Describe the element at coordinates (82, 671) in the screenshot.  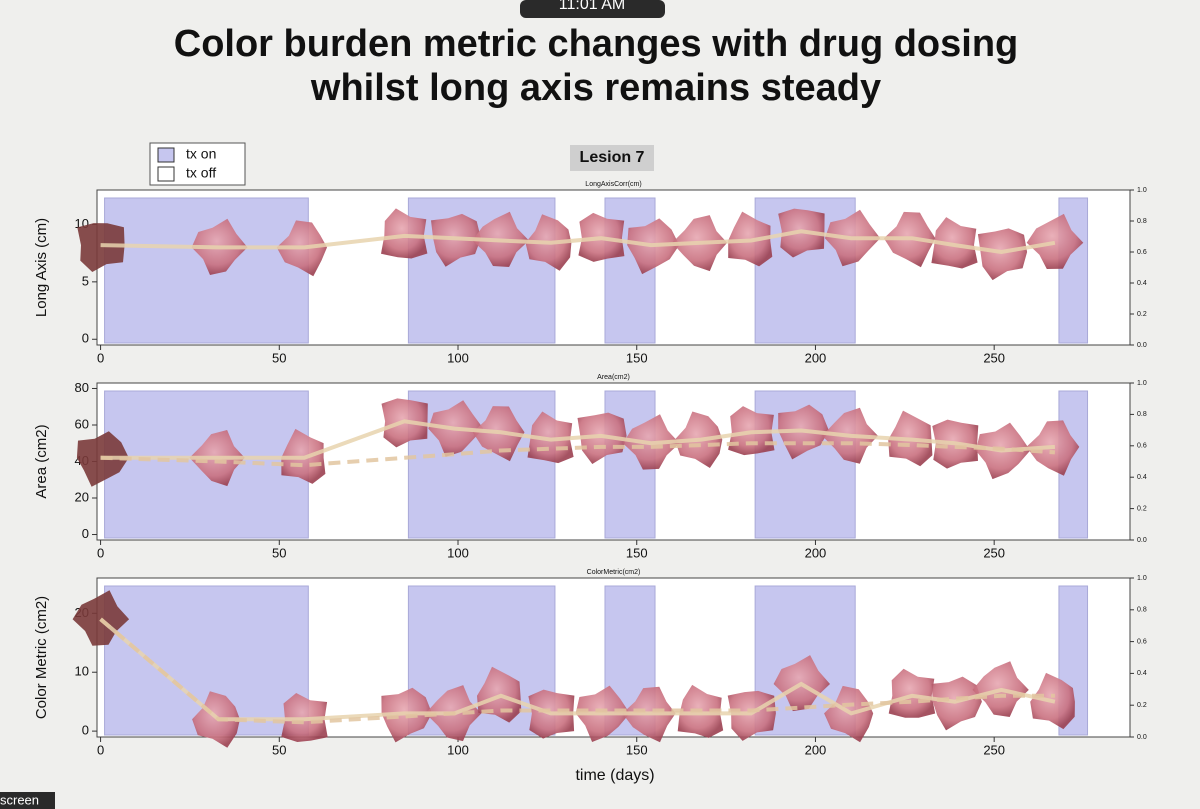
I see `y-tick-label: 10` at that location.